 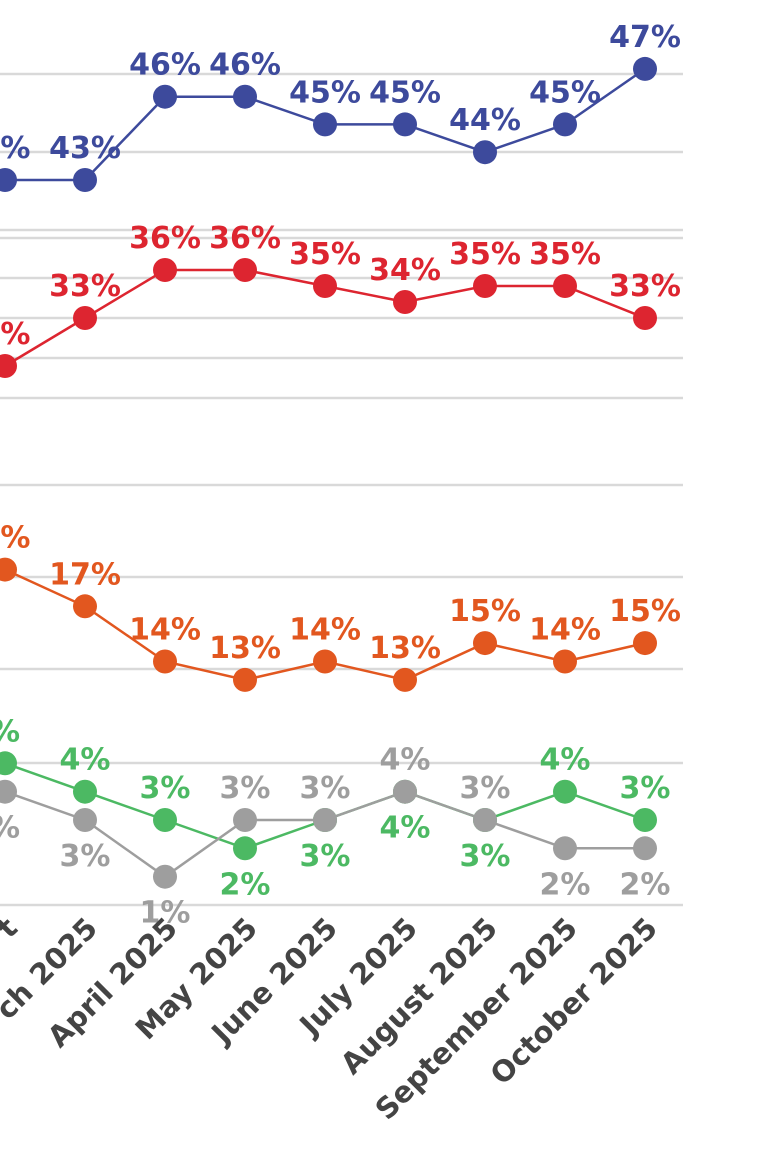 What do you see at coordinates (165, 65) in the screenshot?
I see `series-1-label-2: 46%` at bounding box center [165, 65].